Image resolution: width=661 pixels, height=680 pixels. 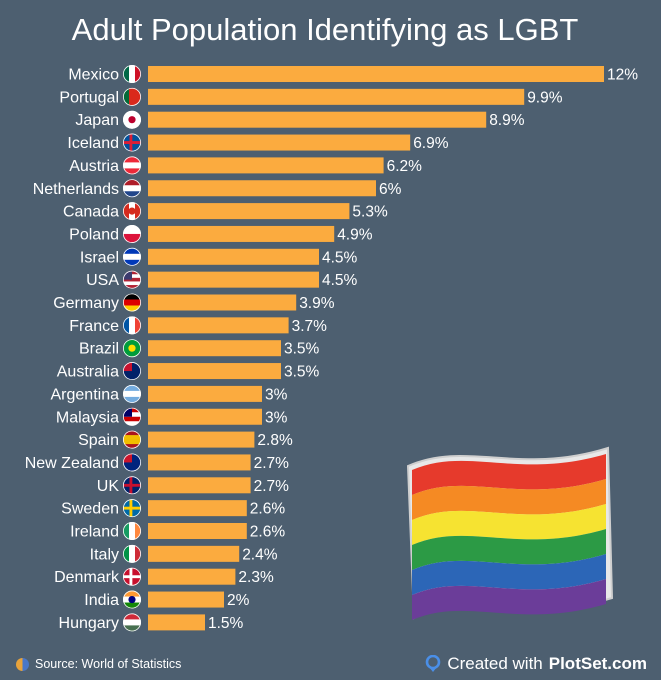 What do you see at coordinates (132, 96) in the screenshot?
I see `portugal-flag-icon` at bounding box center [132, 96].